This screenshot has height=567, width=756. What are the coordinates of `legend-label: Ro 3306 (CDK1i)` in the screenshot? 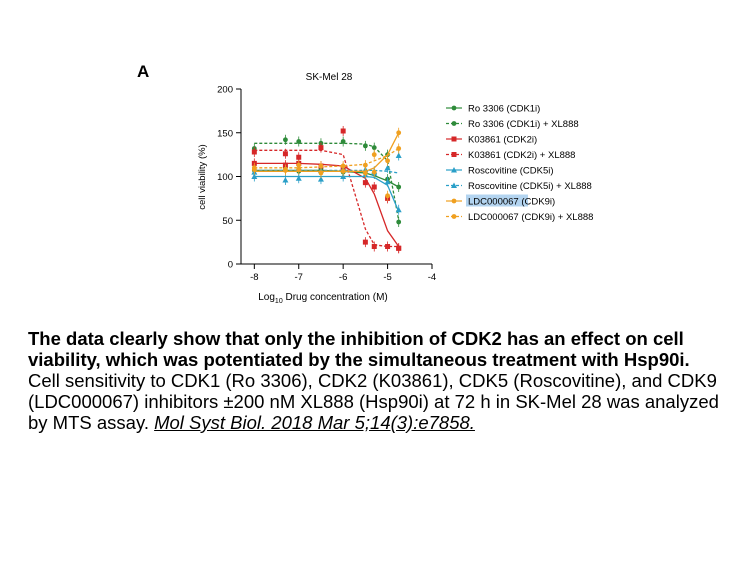 It's located at (504, 109).